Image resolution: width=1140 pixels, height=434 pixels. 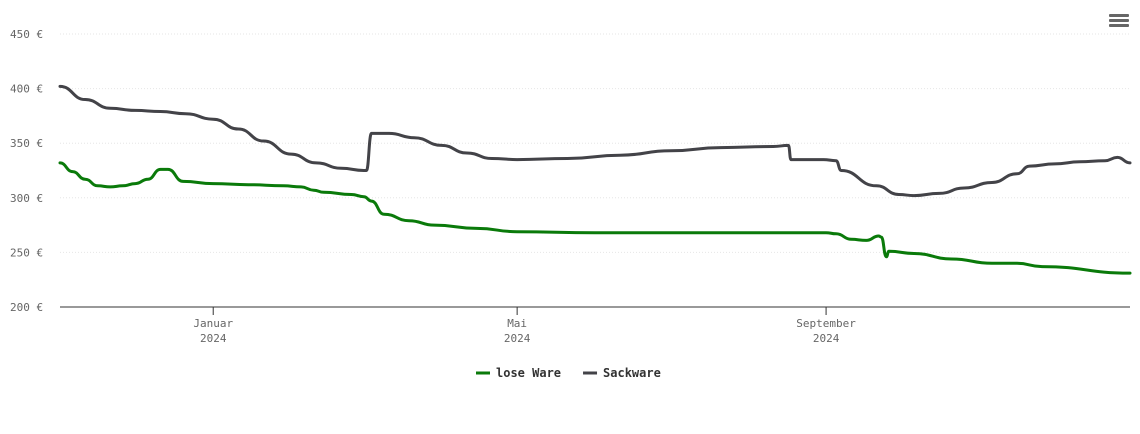 I want to click on legend: lose Ware Sackware, so click(x=568, y=373).